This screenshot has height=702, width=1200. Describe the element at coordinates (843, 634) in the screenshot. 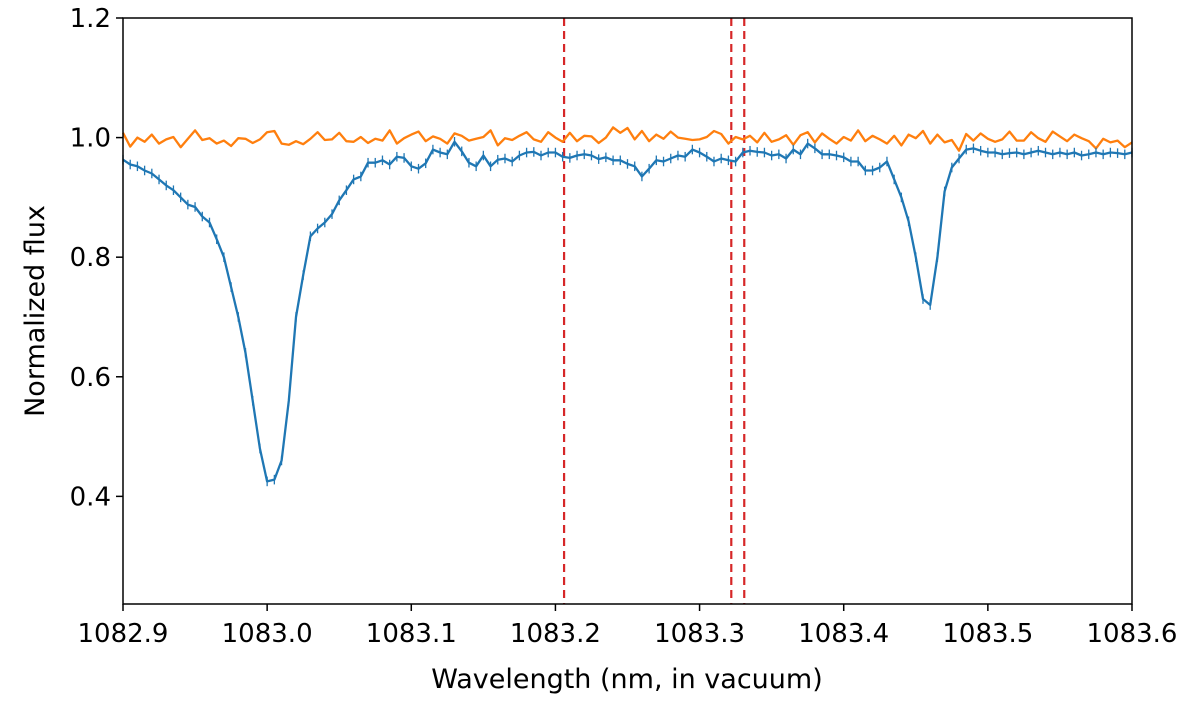

I see `x-tick-label: 1083.4` at that location.